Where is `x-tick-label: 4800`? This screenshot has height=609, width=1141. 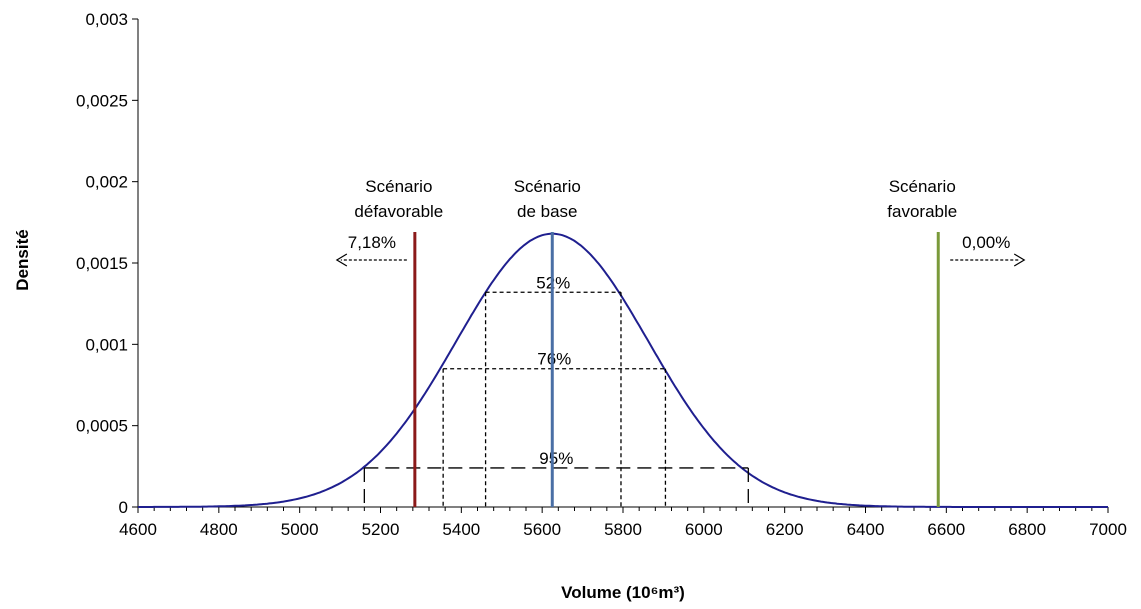
x-tick-label: 4800 is located at coordinates (219, 529).